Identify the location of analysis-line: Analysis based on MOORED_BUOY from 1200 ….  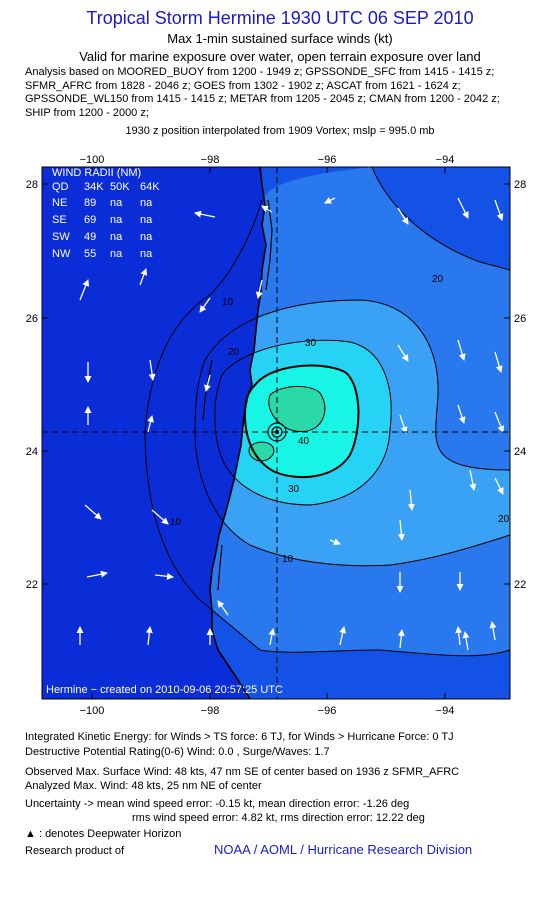
(260, 72).